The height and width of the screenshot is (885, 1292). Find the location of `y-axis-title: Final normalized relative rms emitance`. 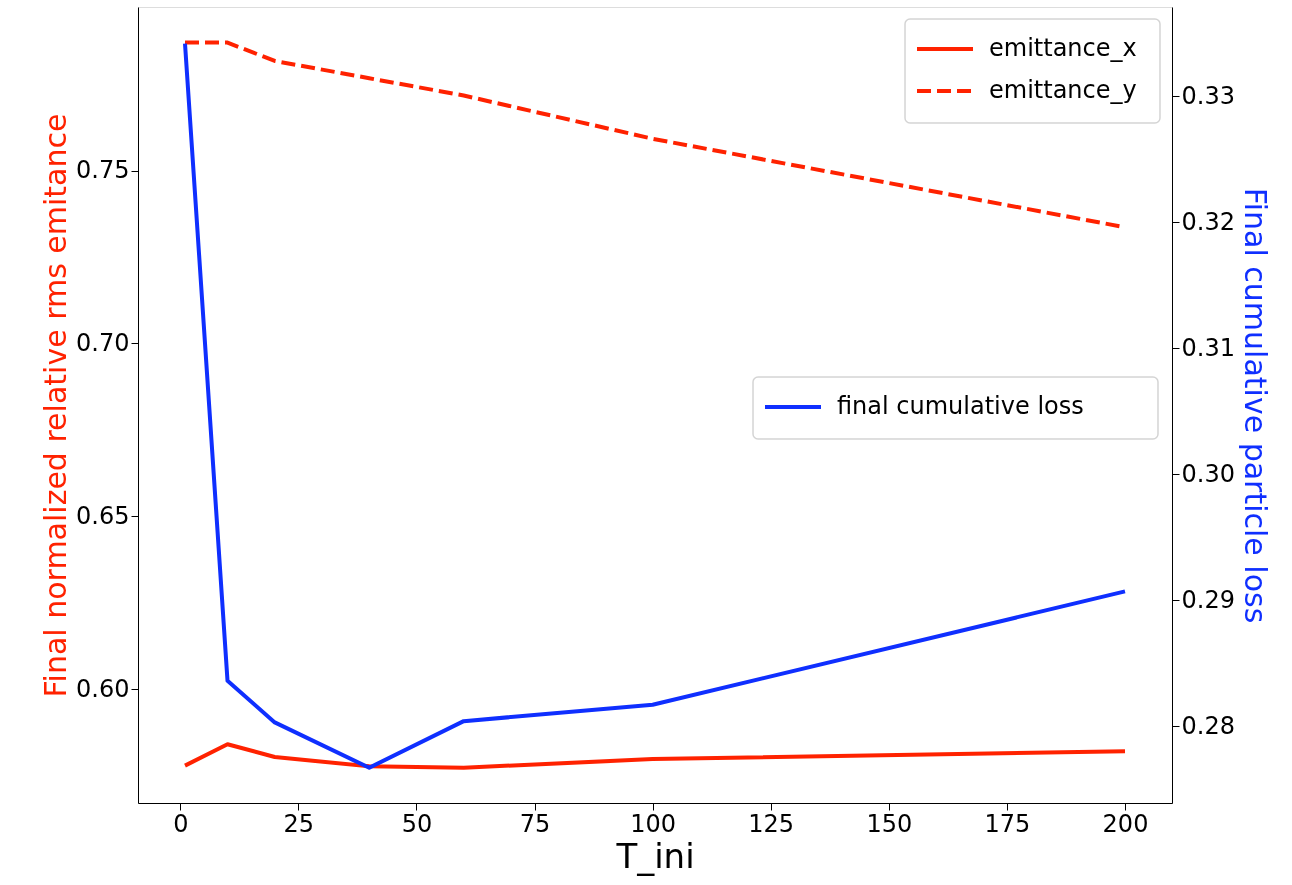

y-axis-title: Final normalized relative rms emitance is located at coordinates (56, 405).